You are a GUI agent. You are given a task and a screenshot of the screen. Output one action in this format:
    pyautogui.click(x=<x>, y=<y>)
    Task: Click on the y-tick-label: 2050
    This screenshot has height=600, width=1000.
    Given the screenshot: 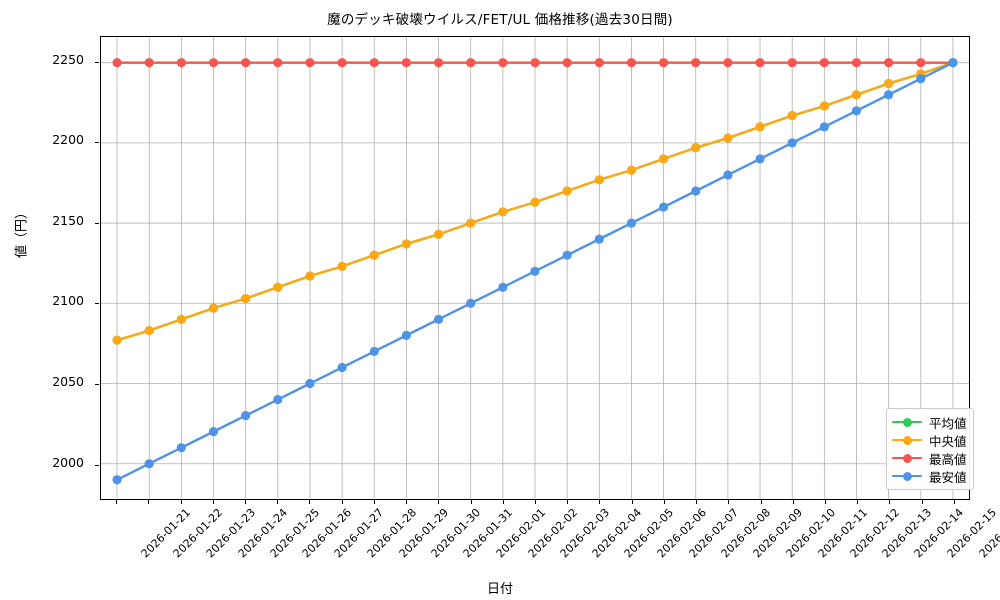 What is the action you would take?
    pyautogui.click(x=68, y=381)
    